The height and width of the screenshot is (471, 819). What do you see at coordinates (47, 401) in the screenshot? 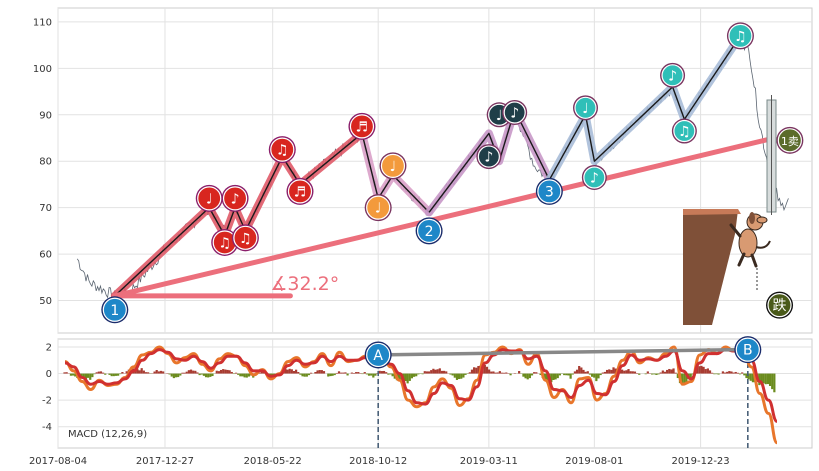
I see `macd-y-tick-label: -2` at bounding box center [47, 401].